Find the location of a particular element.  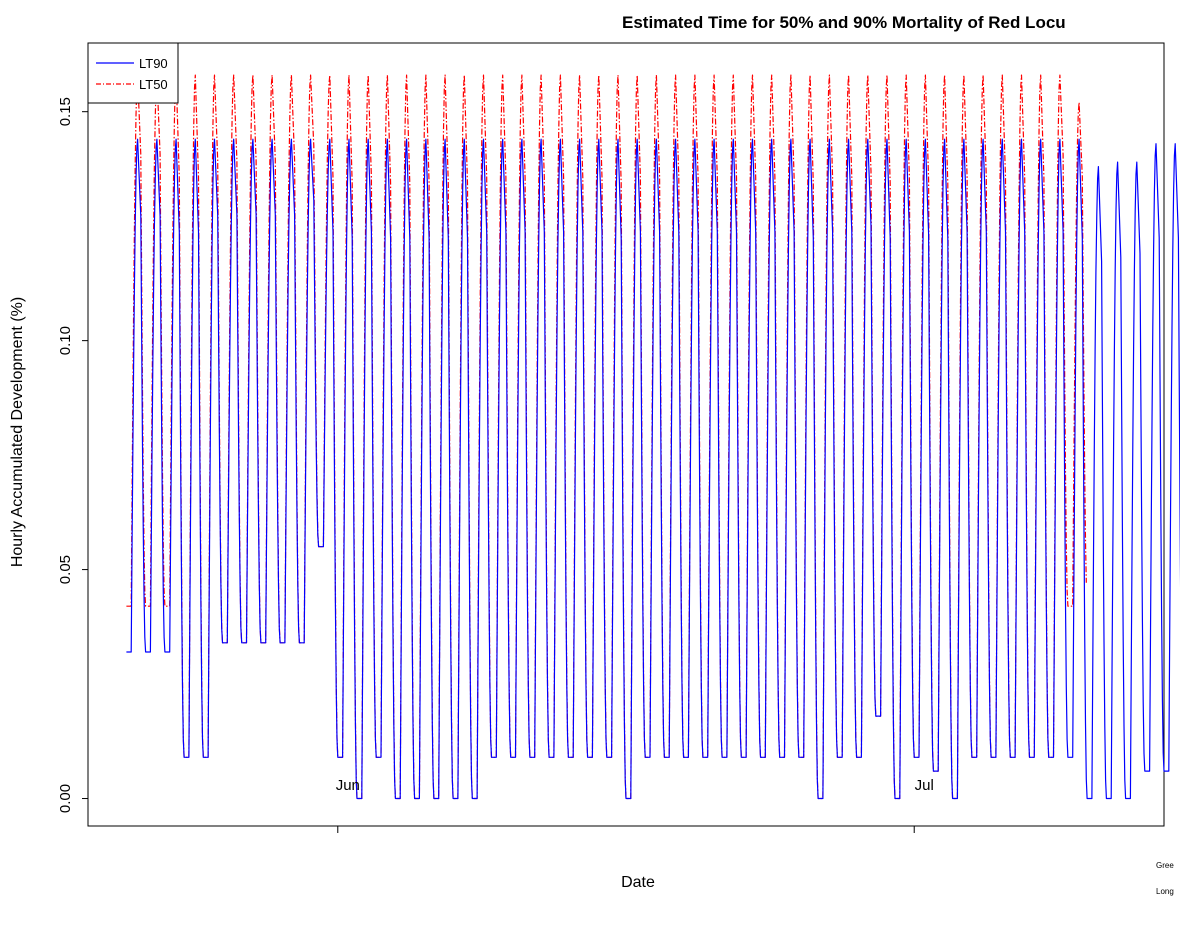

legend-box is located at coordinates (133, 73).